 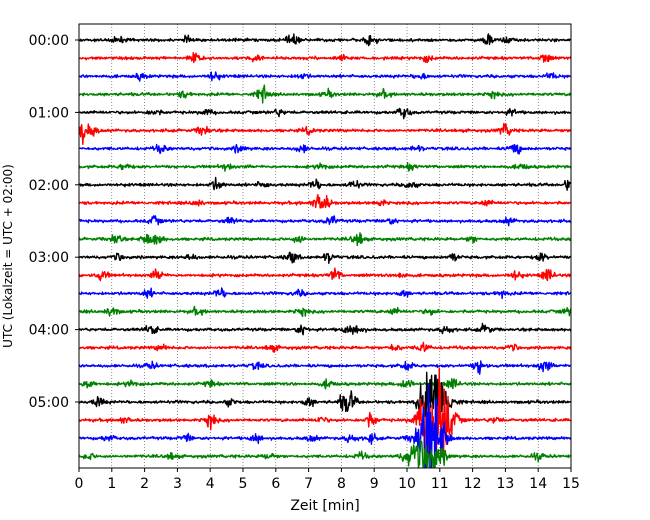 I want to click on x-tick-label: 5, so click(x=243, y=484).